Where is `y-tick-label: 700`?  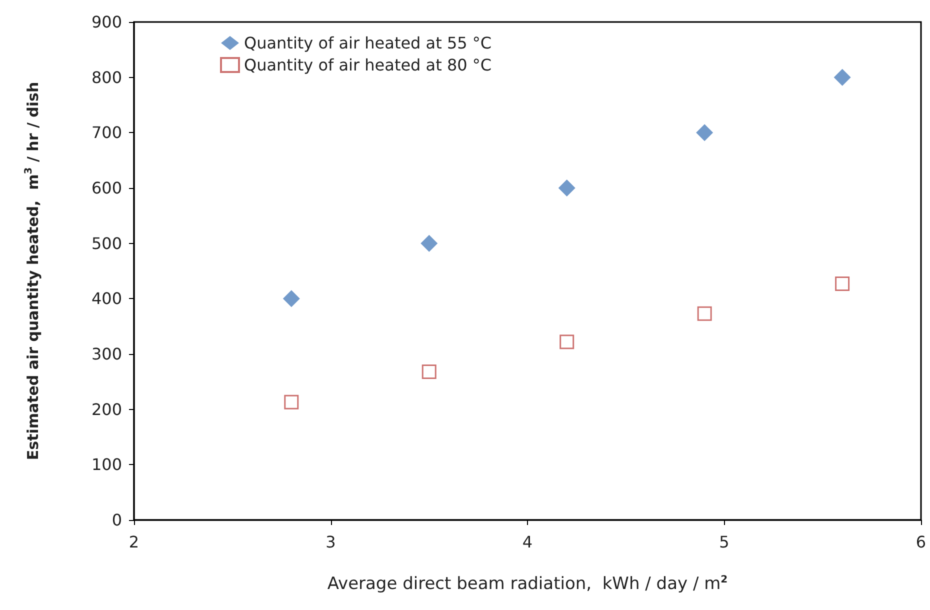
y-tick-label: 700 is located at coordinates (106, 132).